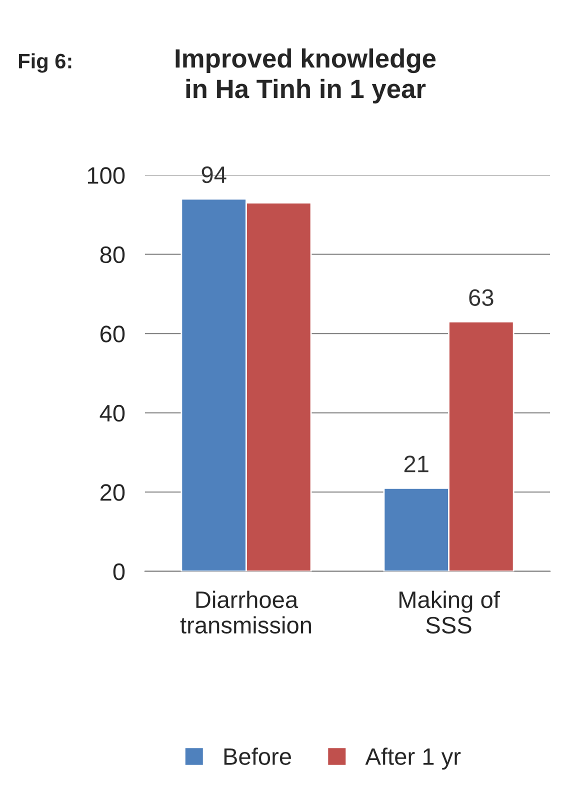  What do you see at coordinates (112, 334) in the screenshot?
I see `y-tick-label: 60` at bounding box center [112, 334].